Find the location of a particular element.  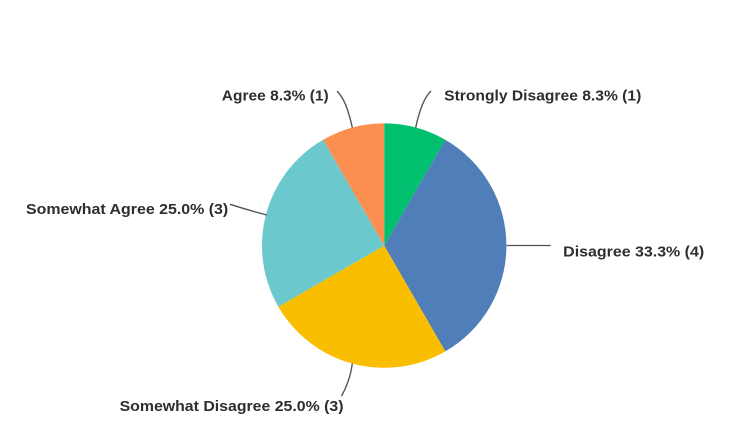

svg-text: Agree 8.3% (1) is located at coordinates (275, 96).